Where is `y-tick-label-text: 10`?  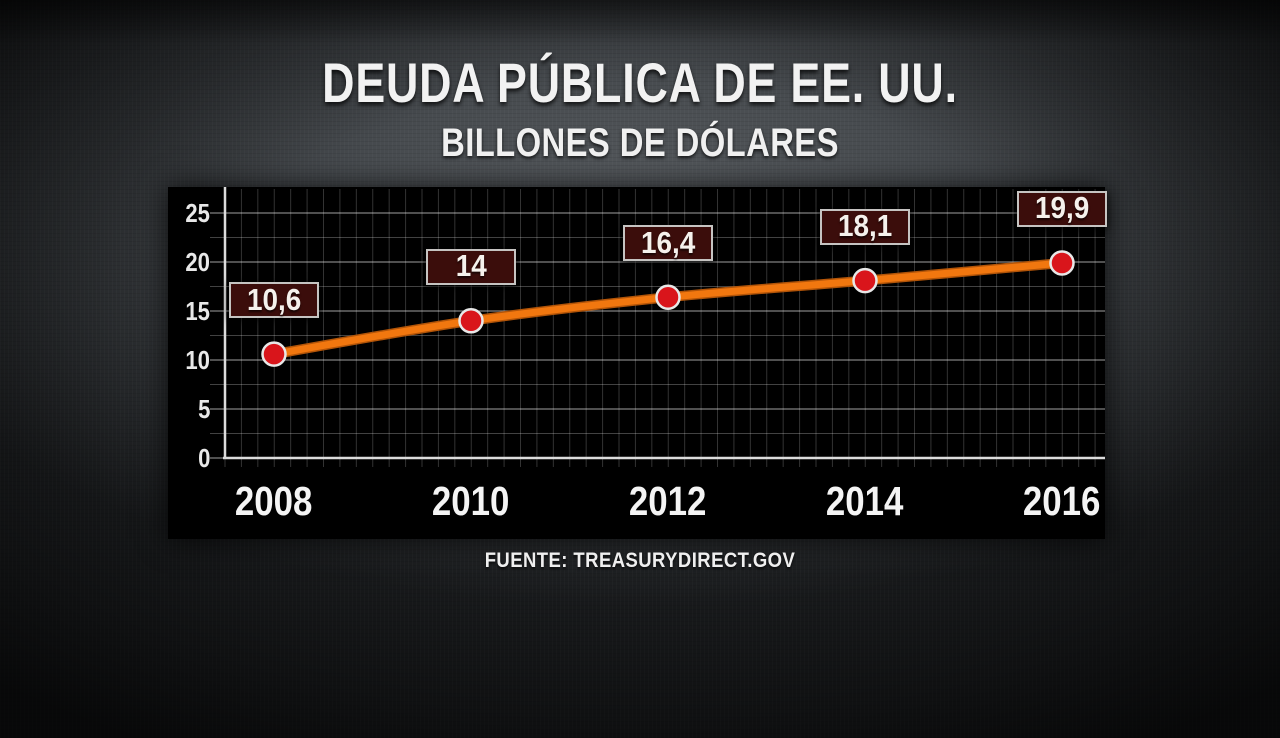
y-tick-label-text: 10 is located at coordinates (197, 360).